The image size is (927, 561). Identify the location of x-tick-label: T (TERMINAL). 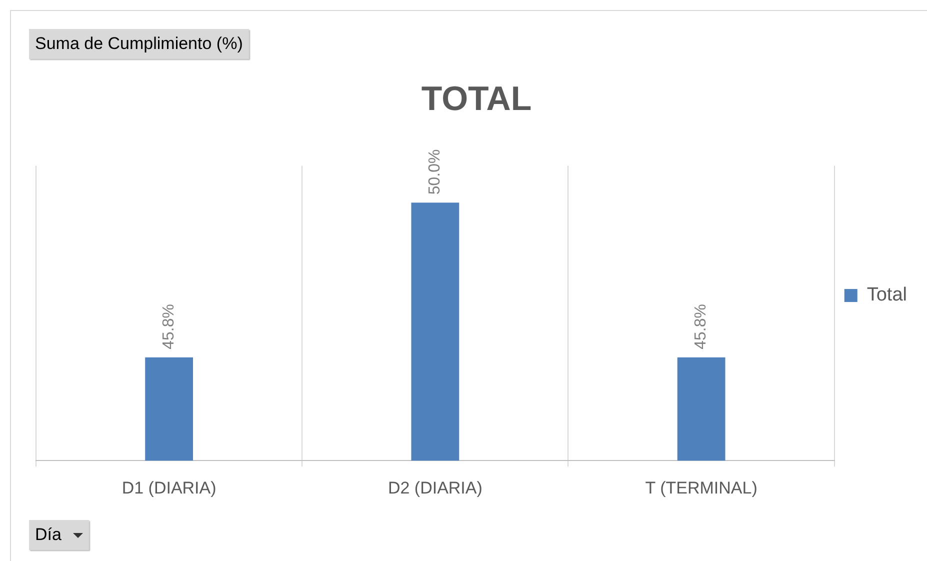
(701, 488).